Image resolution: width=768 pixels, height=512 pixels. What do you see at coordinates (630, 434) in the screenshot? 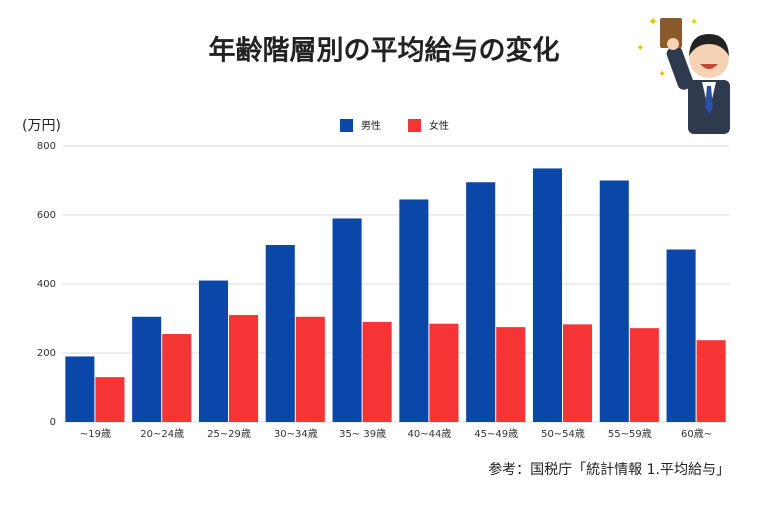
I see `x-tick-label: 55~59歳` at bounding box center [630, 434].